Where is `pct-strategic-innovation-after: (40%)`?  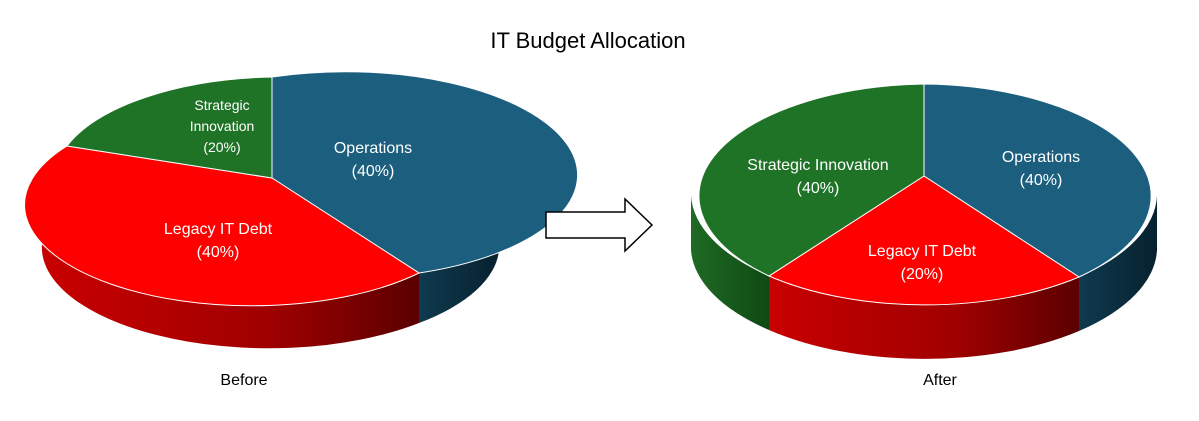
pct-strategic-innovation-after: (40%) is located at coordinates (818, 188).